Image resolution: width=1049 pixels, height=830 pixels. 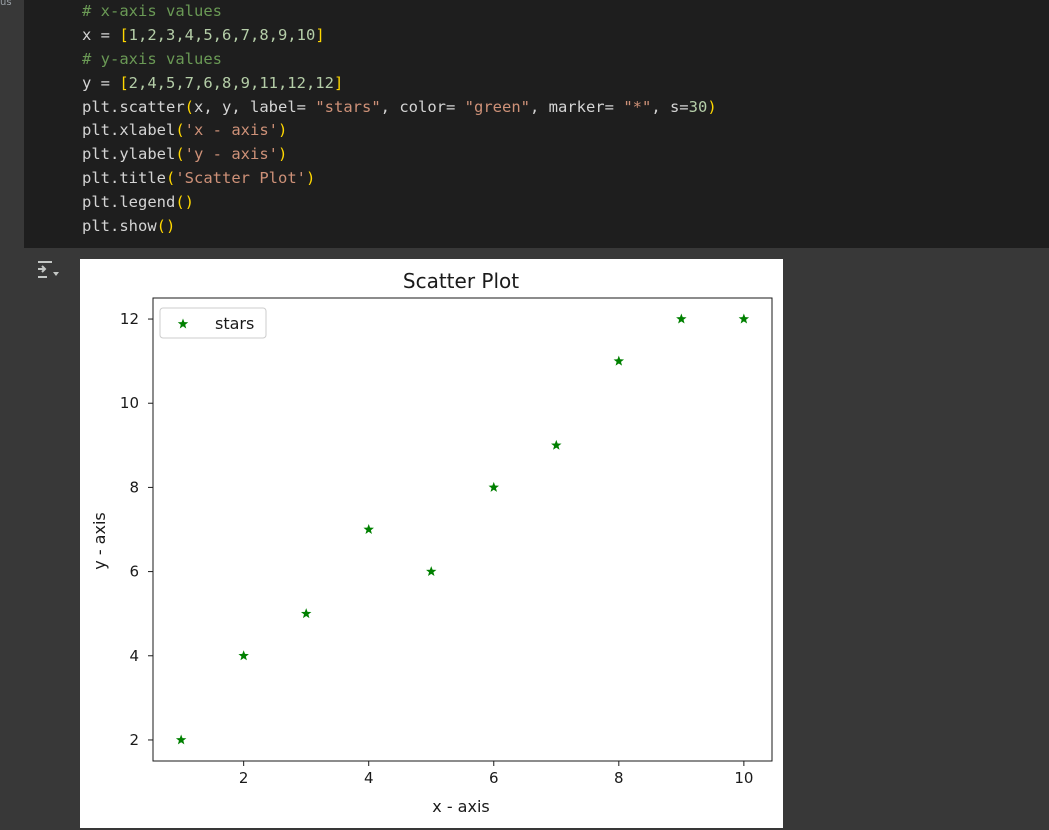 I want to click on x-tick-label: 2, so click(x=244, y=778).